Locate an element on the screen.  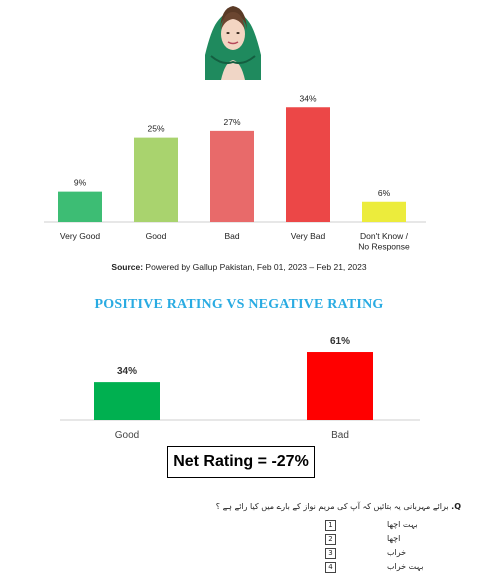
option-label: اچھا is located at coordinates (394, 538).